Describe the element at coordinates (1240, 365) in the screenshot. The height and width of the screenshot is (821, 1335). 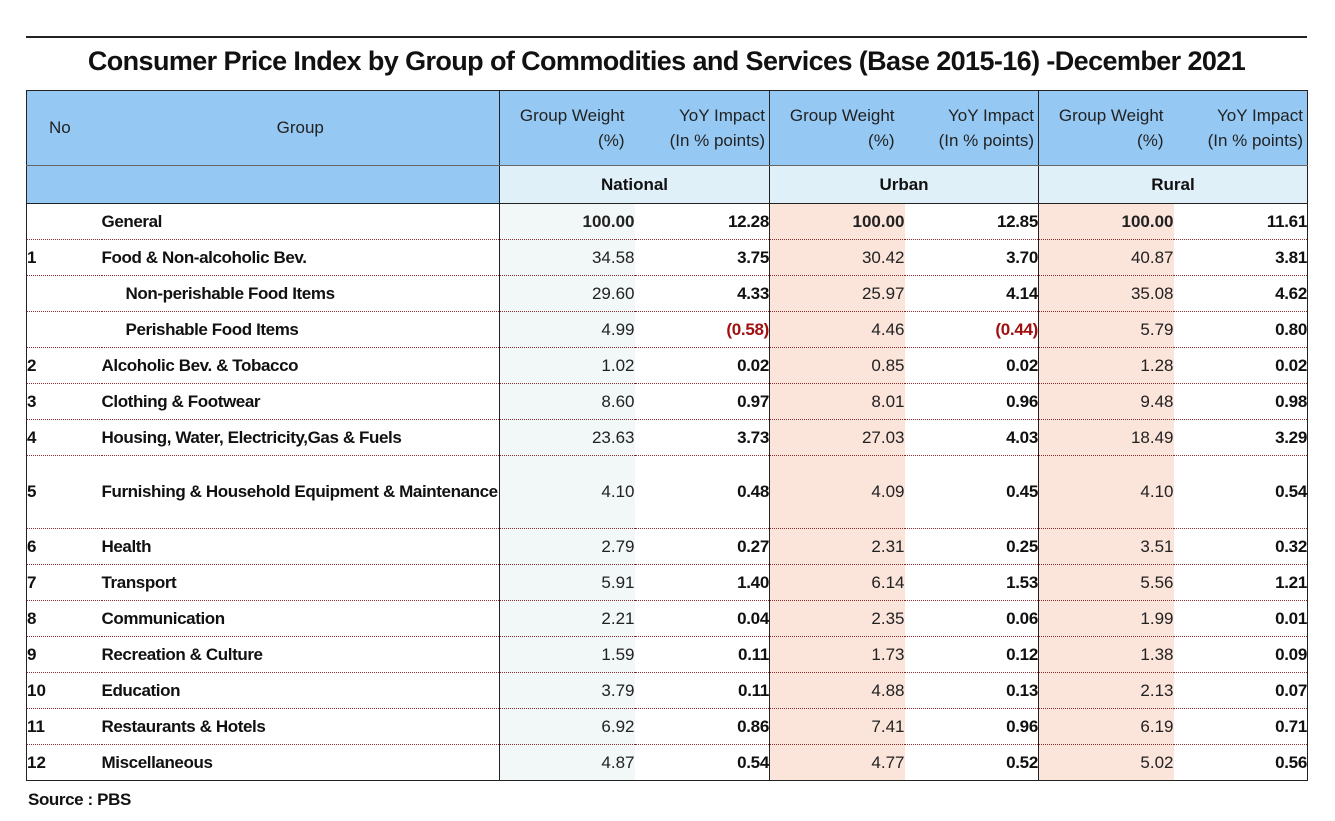
I see `rural-impact: 0.02` at that location.